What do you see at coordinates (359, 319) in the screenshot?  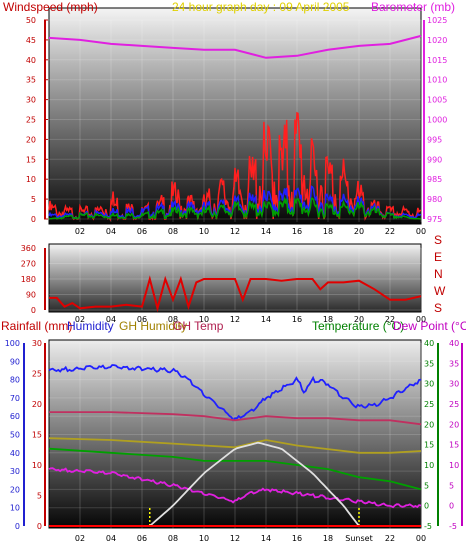 I see `x-tick-label: 20` at bounding box center [359, 319].